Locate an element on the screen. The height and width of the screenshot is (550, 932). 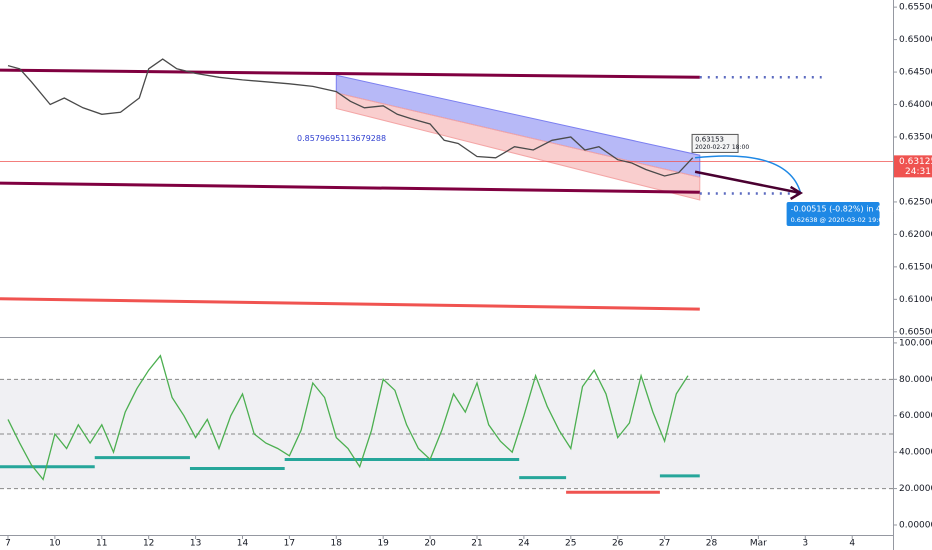
tooltip-box is located at coordinates (715, 143).